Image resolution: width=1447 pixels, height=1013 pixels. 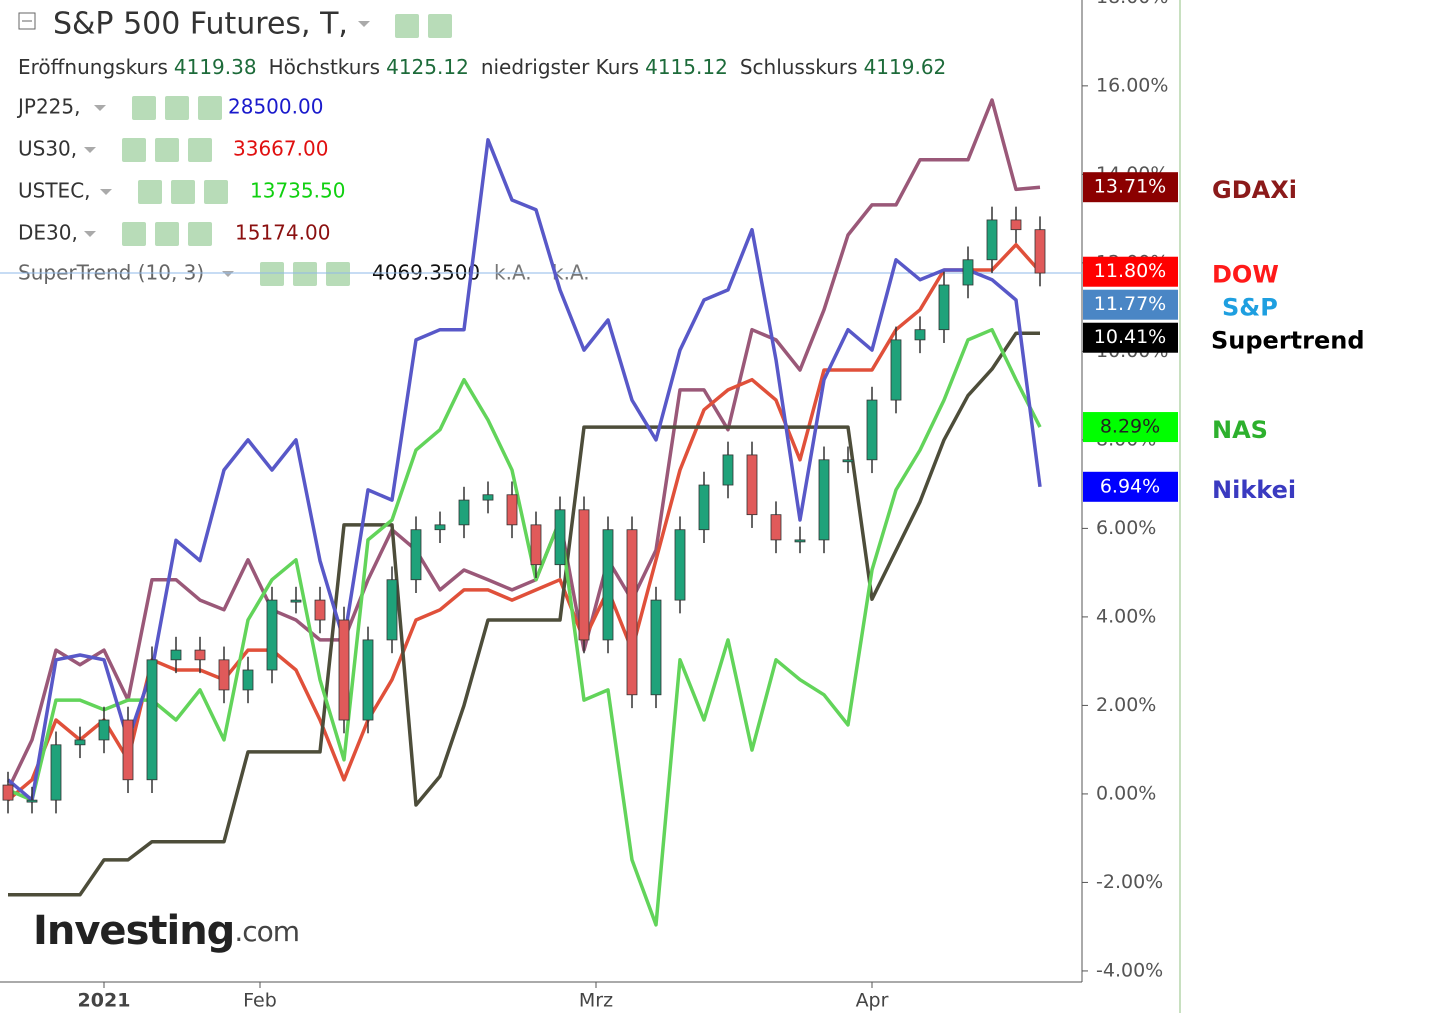 What do you see at coordinates (1130, 187) in the screenshot?
I see `value-badge-label: 13.71%` at bounding box center [1130, 187].